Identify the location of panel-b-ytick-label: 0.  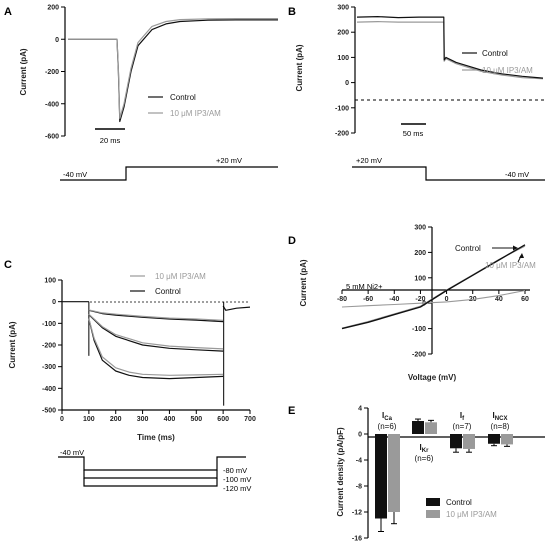
(347, 83).